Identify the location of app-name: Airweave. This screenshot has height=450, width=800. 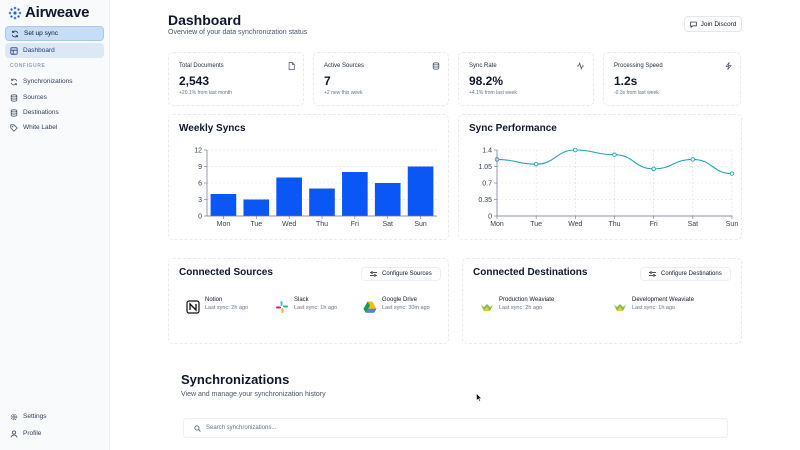
(57, 12).